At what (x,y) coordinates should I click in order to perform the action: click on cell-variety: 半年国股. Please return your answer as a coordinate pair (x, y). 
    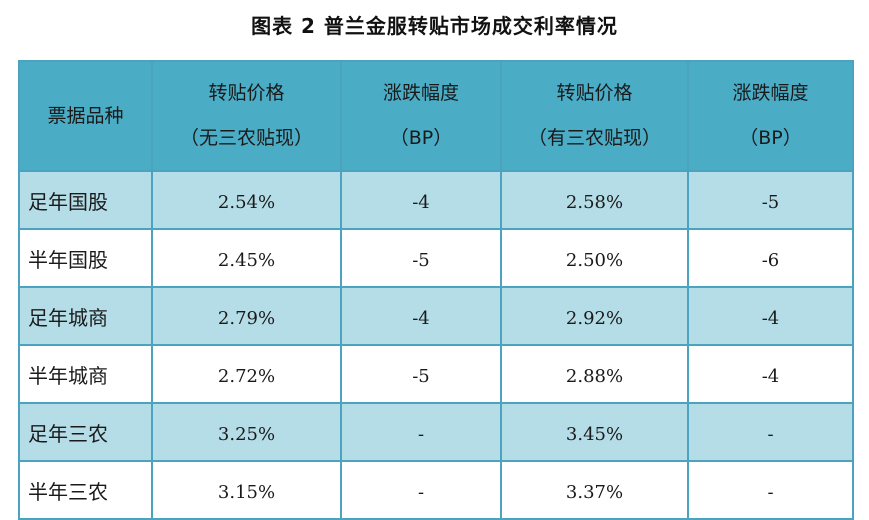
    Looking at the image, I should click on (85, 258).